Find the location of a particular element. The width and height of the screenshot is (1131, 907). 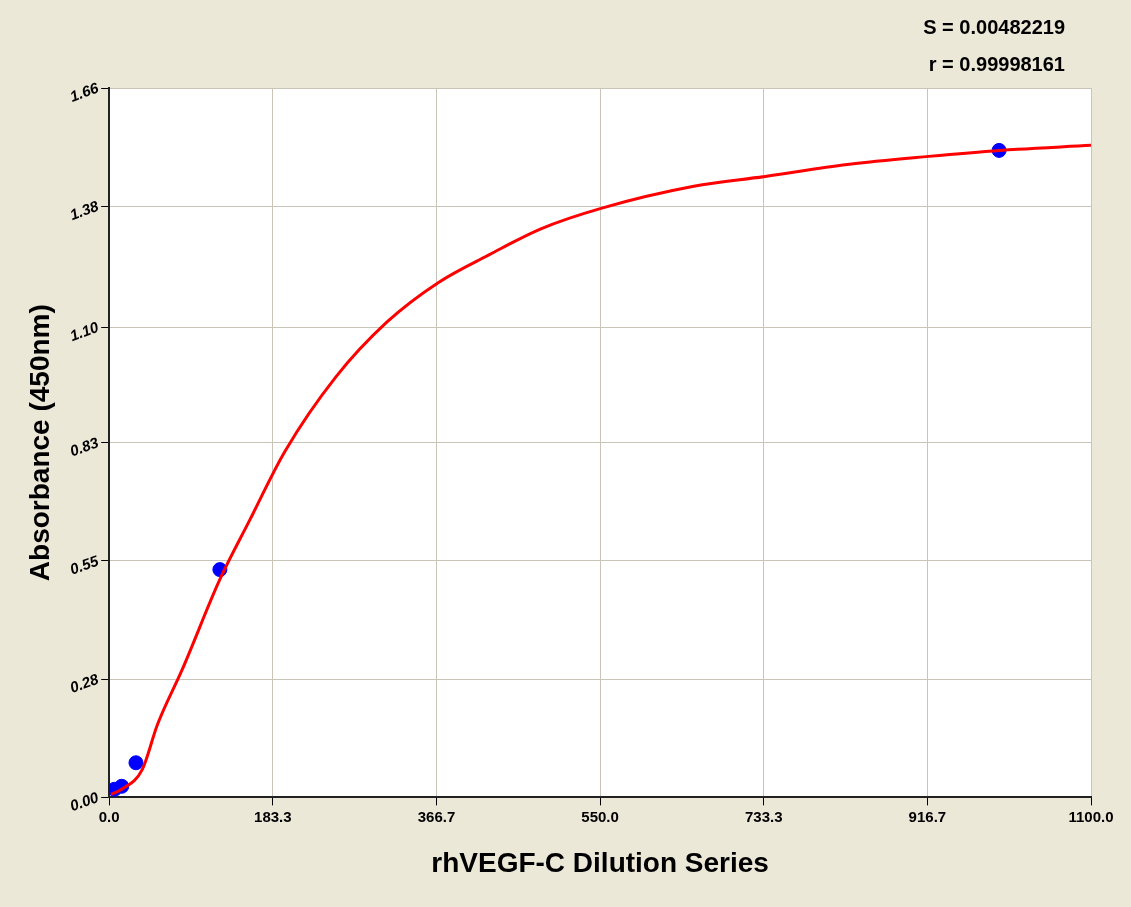

x-axis-title: rhVEGF-C Dilution Series is located at coordinates (600, 862).